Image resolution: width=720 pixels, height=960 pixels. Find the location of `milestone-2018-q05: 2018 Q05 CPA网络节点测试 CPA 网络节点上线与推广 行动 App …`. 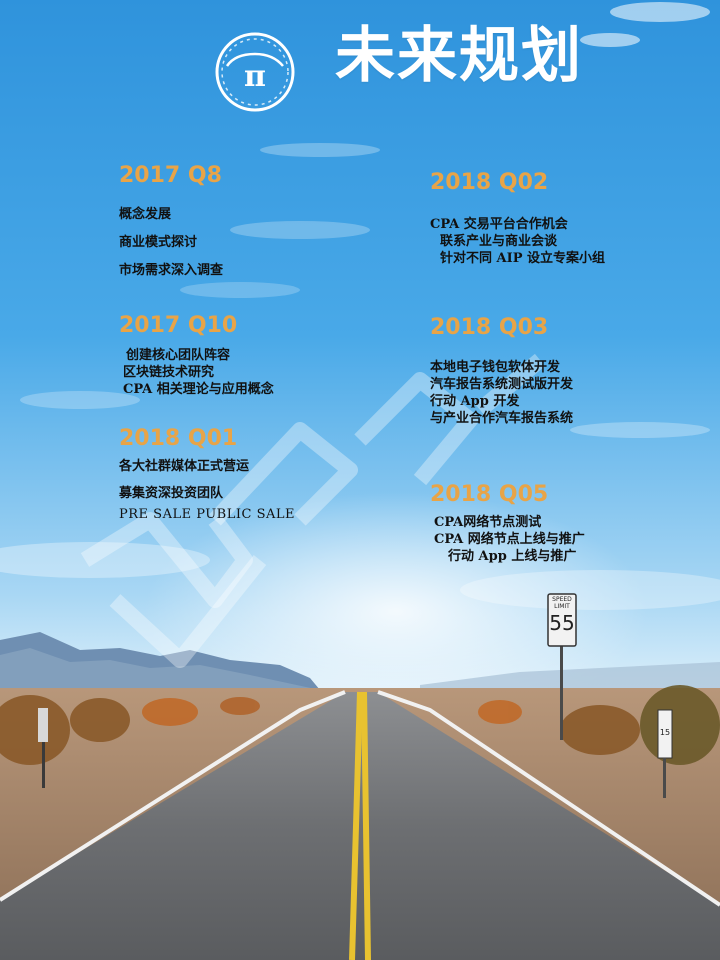

milestone-2018-q05: 2018 Q05 CPA网络节点测试 CPA 网络节点上线与推广 行动 App … is located at coordinates (507, 524).